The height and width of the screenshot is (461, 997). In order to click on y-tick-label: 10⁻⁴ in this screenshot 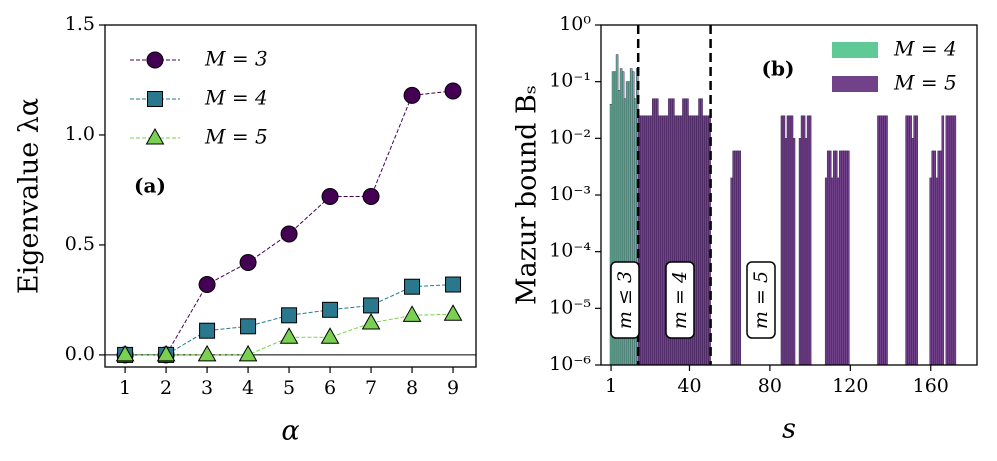, I will do `click(570, 251)`.